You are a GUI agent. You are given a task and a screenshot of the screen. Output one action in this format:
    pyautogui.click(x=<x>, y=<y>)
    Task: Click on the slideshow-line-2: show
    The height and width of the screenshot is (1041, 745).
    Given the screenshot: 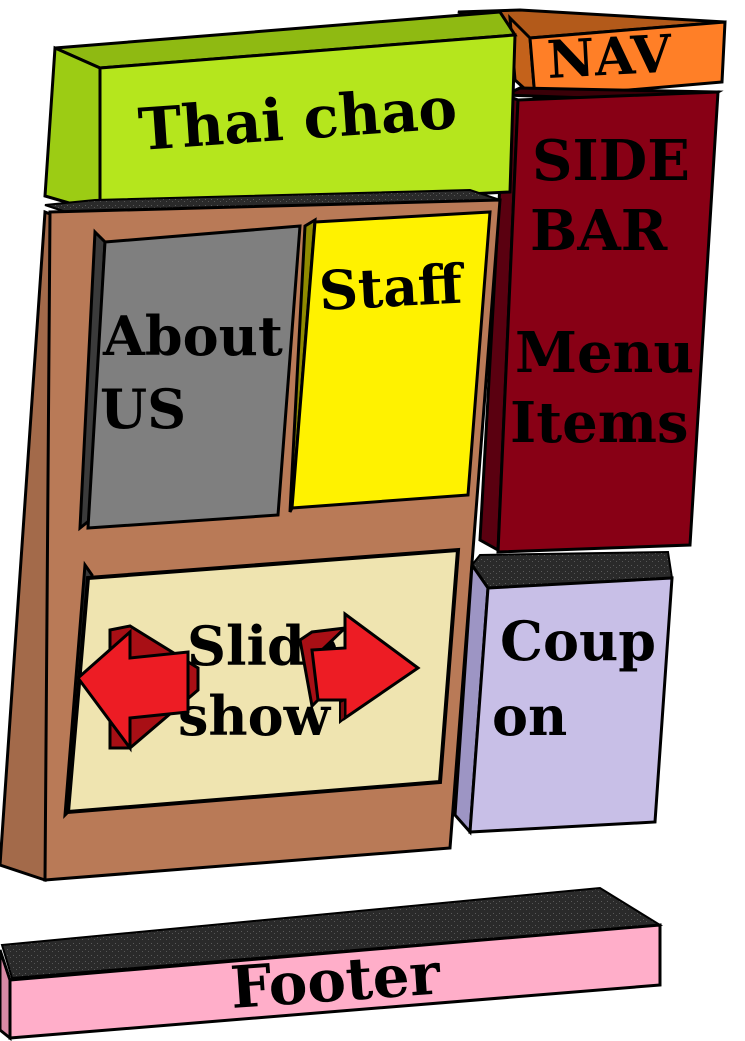 What is the action you would take?
    pyautogui.click(x=255, y=716)
    